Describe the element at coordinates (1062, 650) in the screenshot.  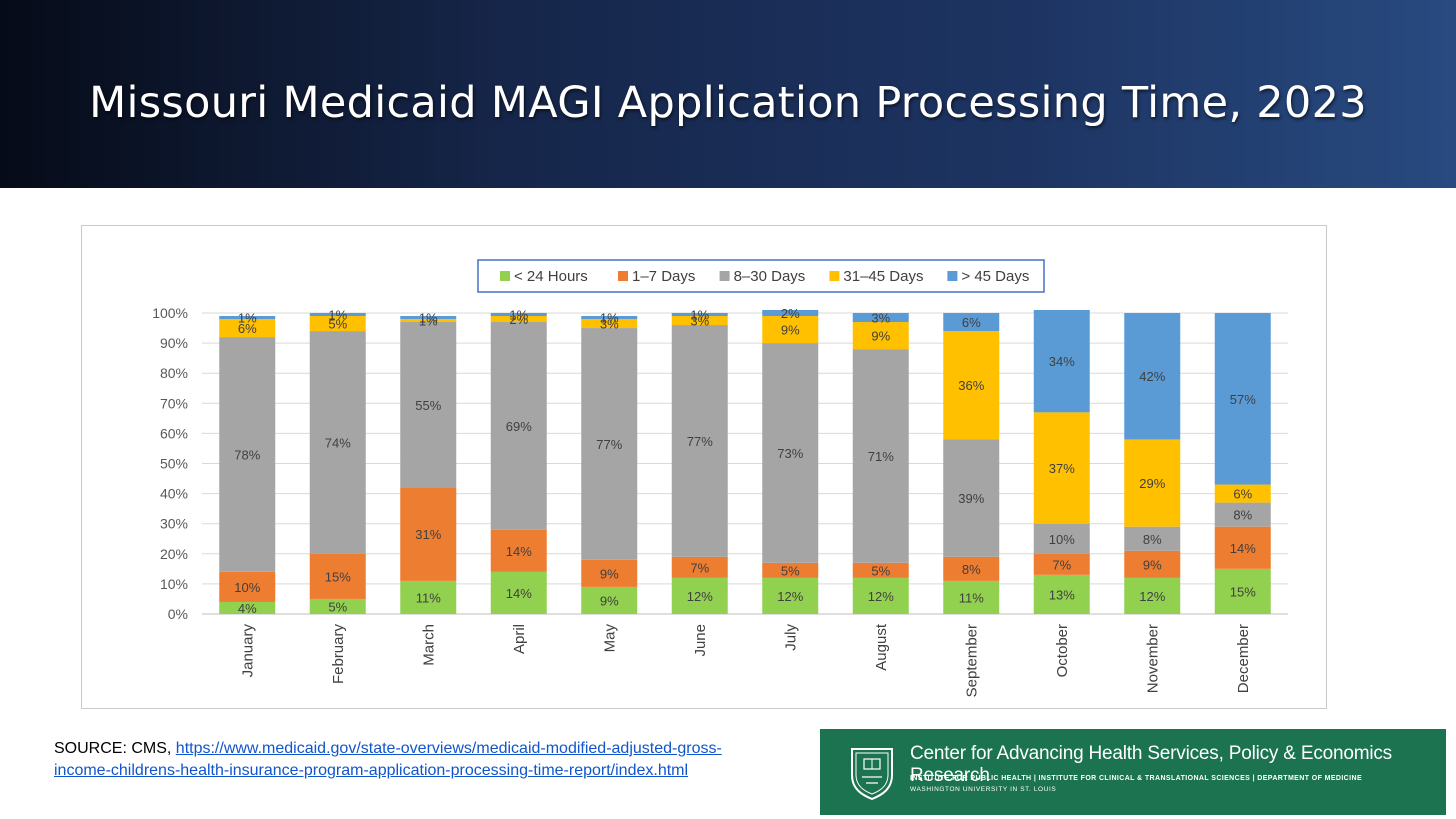
I see `x-tick-label: October` at that location.